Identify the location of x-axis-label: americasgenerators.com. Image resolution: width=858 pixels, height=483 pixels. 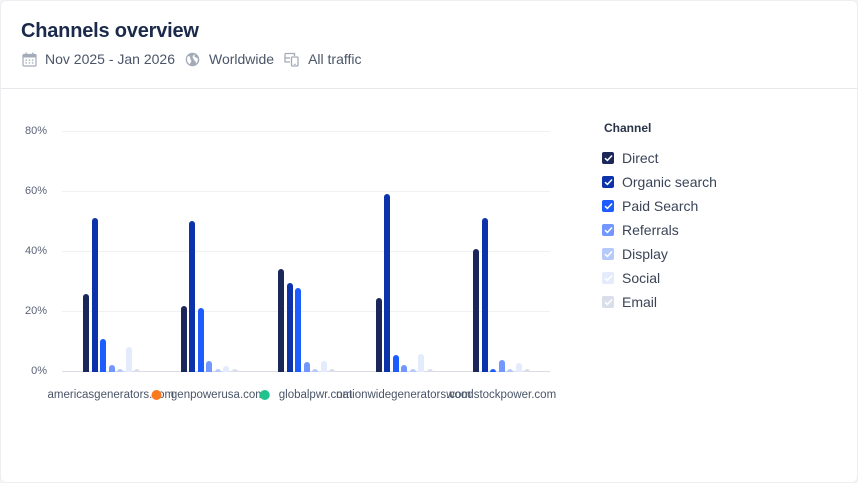
(111, 395).